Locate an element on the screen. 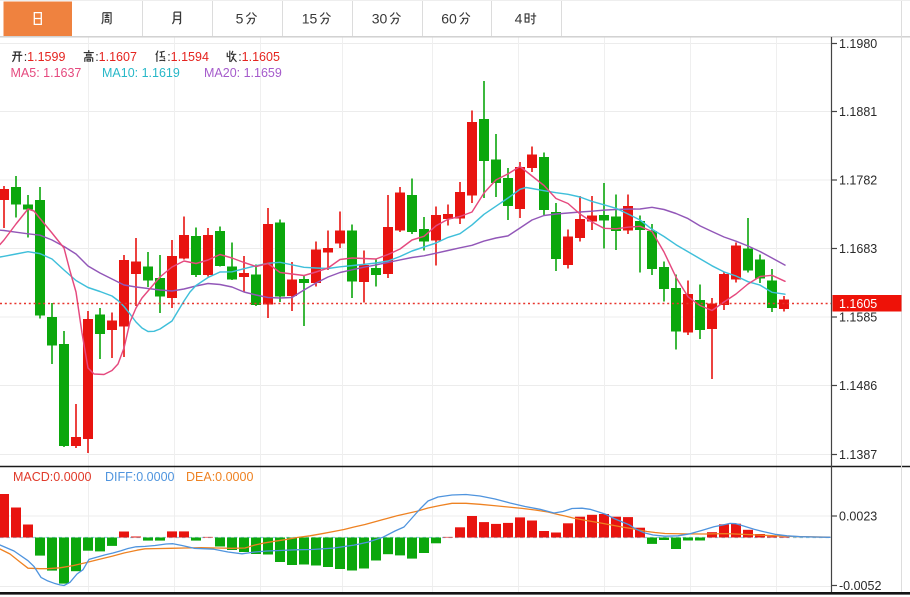 The width and height of the screenshot is (910, 597). svg-text: 15 is located at coordinates (310, 19).